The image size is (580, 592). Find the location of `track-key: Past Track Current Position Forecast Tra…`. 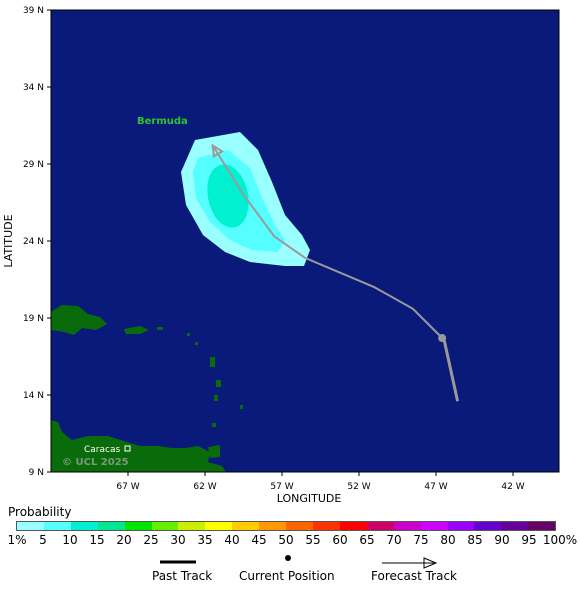

track-key: Past Track Current Position Forecast Tra… is located at coordinates (290, 572).